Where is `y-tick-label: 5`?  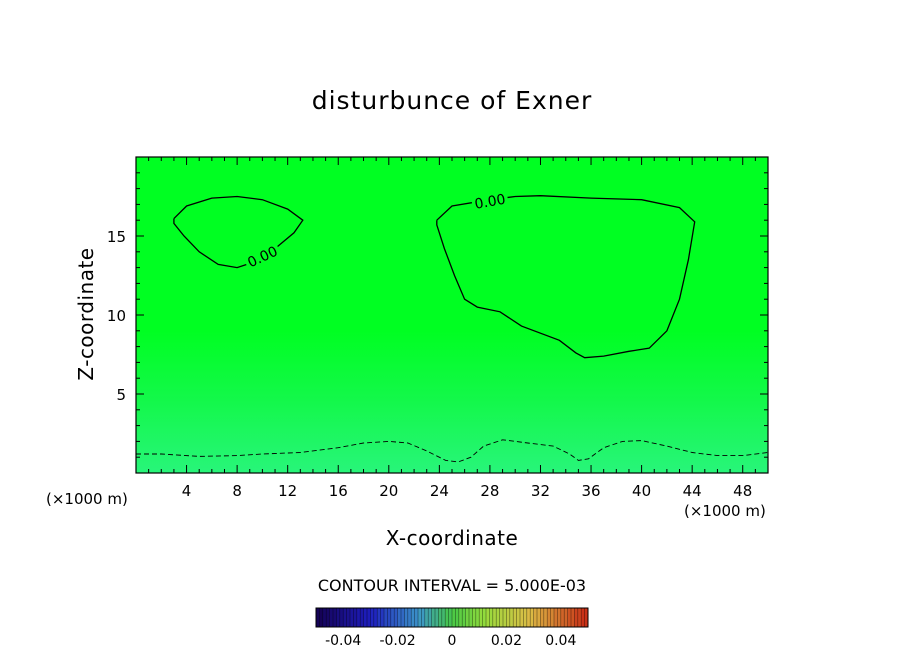
y-tick-label: 5 is located at coordinates (121, 395).